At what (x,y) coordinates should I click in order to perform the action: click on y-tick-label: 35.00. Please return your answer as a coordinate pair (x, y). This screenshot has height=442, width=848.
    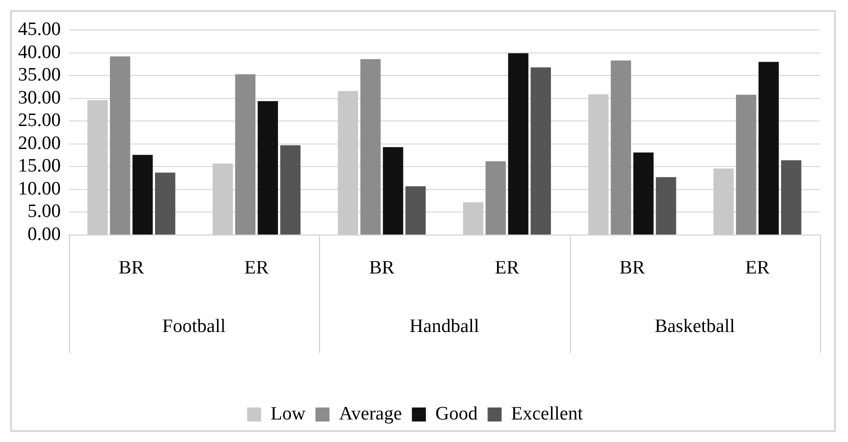
    Looking at the image, I should click on (39, 75).